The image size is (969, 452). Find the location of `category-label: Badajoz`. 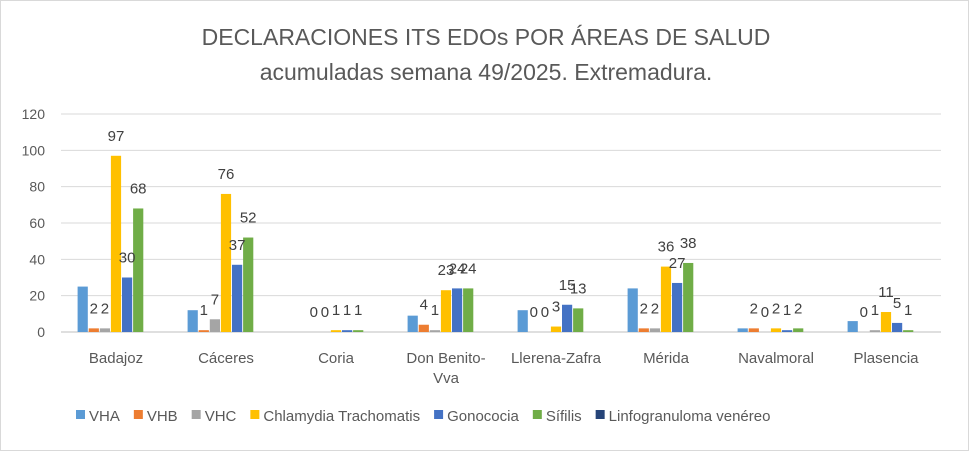

category-label: Badajoz is located at coordinates (116, 358).